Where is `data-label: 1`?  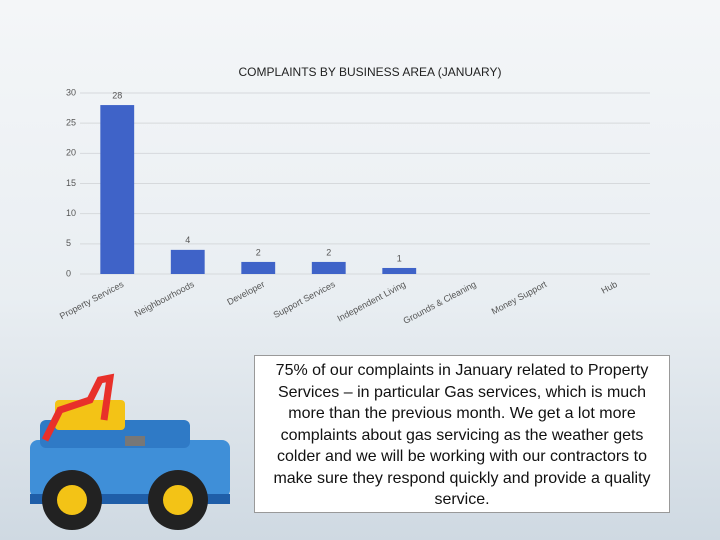
data-label: 1 is located at coordinates (399, 258).